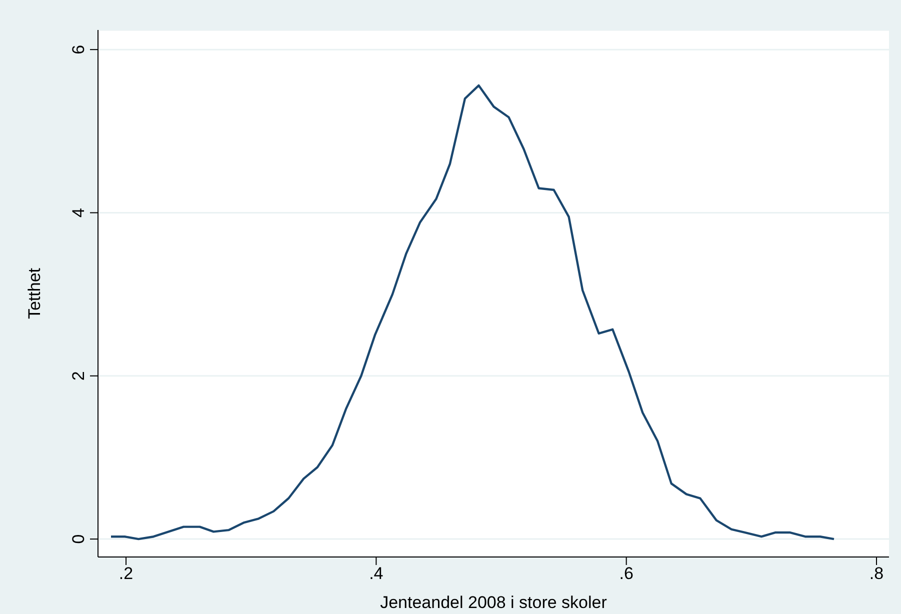 The height and width of the screenshot is (614, 901). What do you see at coordinates (376, 574) in the screenshot?
I see `x-tick-label: .4` at bounding box center [376, 574].